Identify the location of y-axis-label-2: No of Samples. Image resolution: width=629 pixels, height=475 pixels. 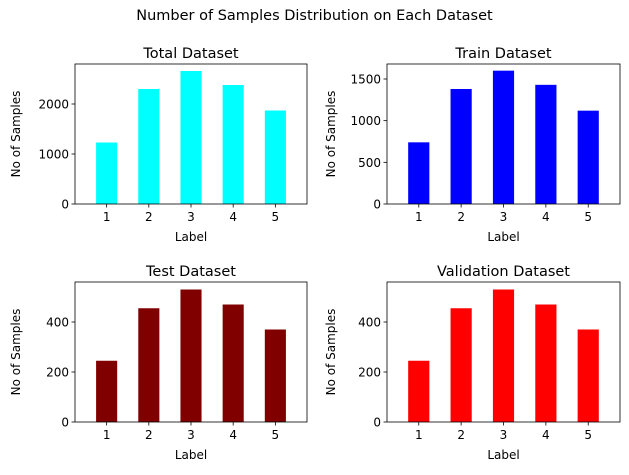
(331, 134).